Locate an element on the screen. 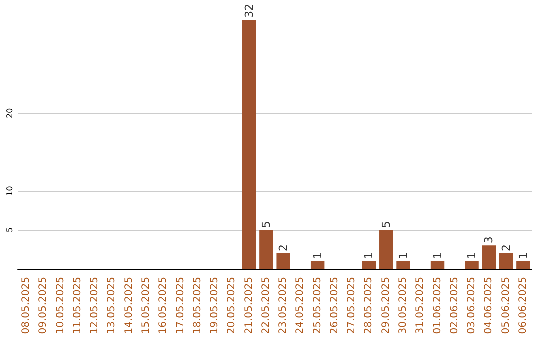 The image size is (540, 340). x-tick-label: 10.05.2025 is located at coordinates (60, 305).